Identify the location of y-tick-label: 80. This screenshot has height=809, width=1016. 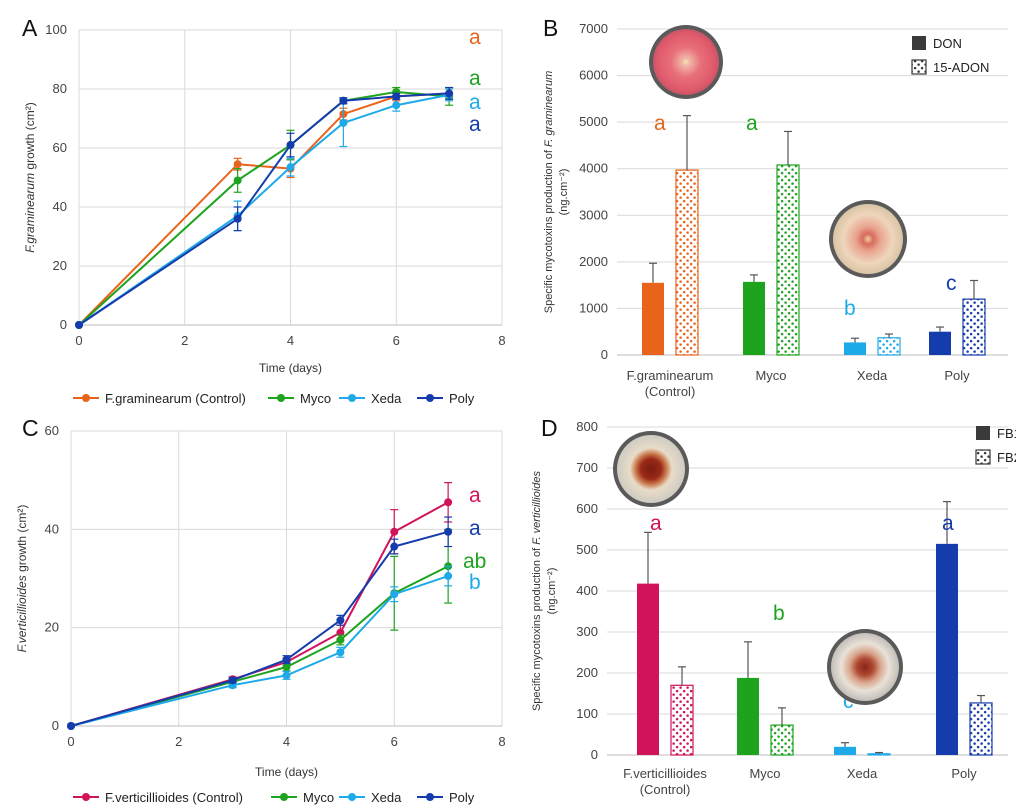
(60, 88).